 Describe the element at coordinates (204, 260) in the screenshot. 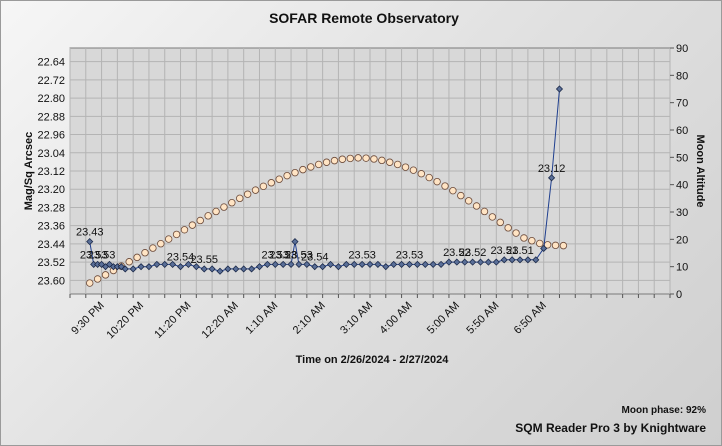

I see `sqm-data-label: 23.55` at that location.